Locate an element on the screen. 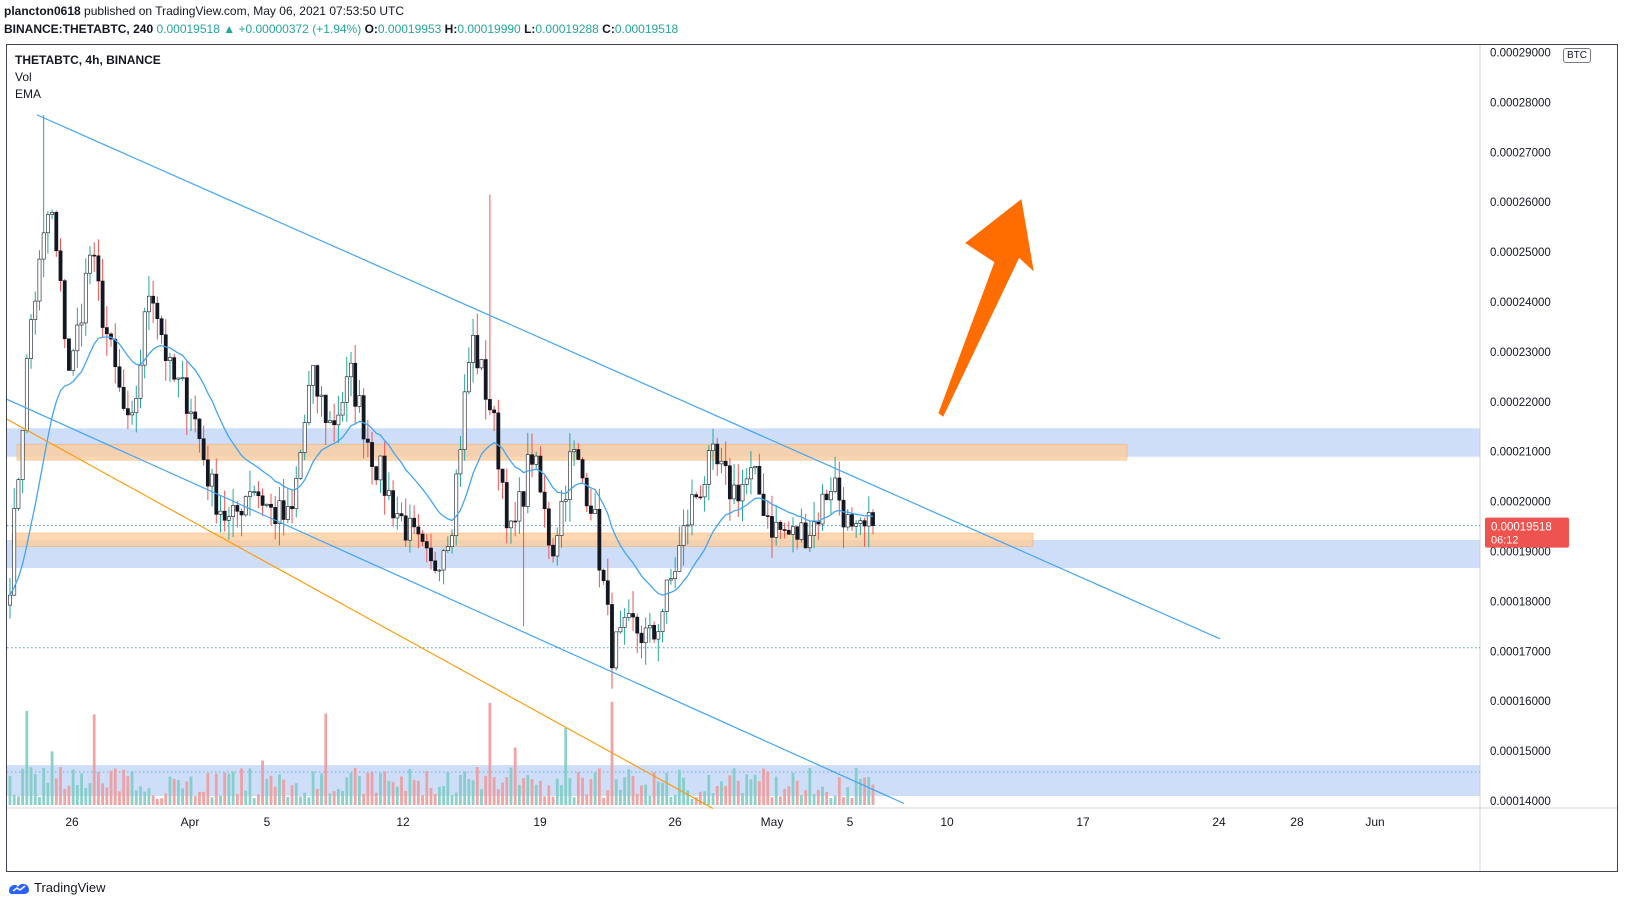 The height and width of the screenshot is (904, 1625). y-tick-label: 0.00026000 is located at coordinates (1520, 203).